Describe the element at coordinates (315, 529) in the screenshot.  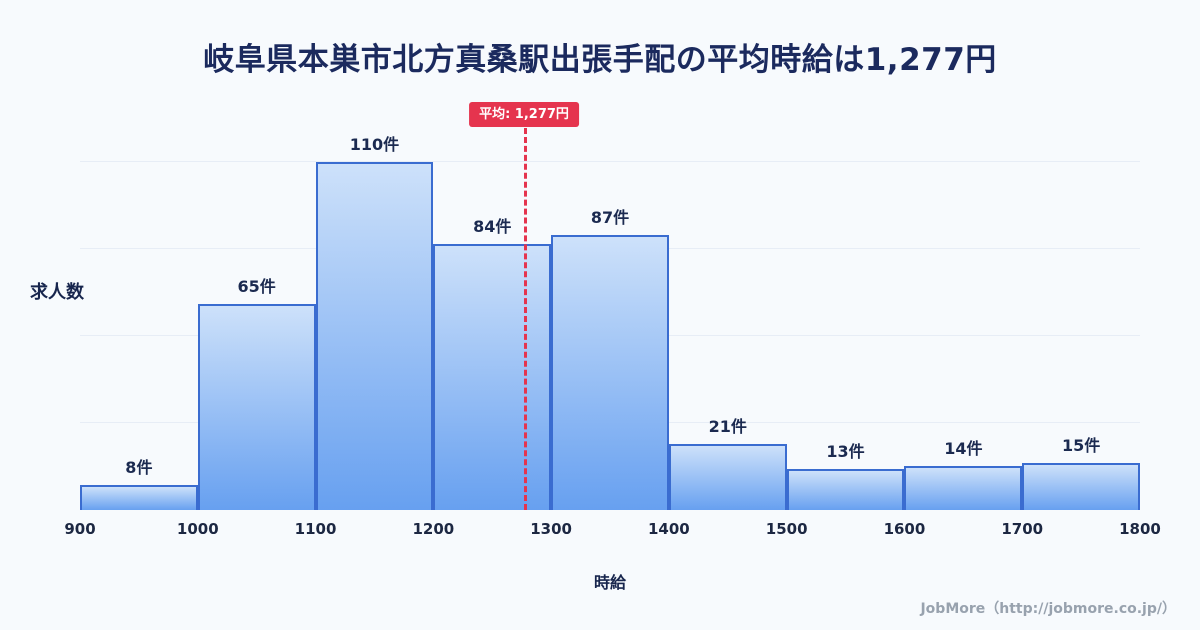
I see `x-tick-label: 1100` at that location.